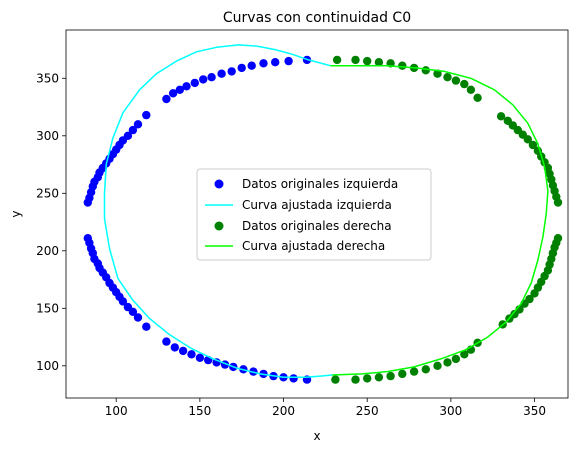  What do you see at coordinates (47, 251) in the screenshot?
I see `y-tick-label: 200` at bounding box center [47, 251].